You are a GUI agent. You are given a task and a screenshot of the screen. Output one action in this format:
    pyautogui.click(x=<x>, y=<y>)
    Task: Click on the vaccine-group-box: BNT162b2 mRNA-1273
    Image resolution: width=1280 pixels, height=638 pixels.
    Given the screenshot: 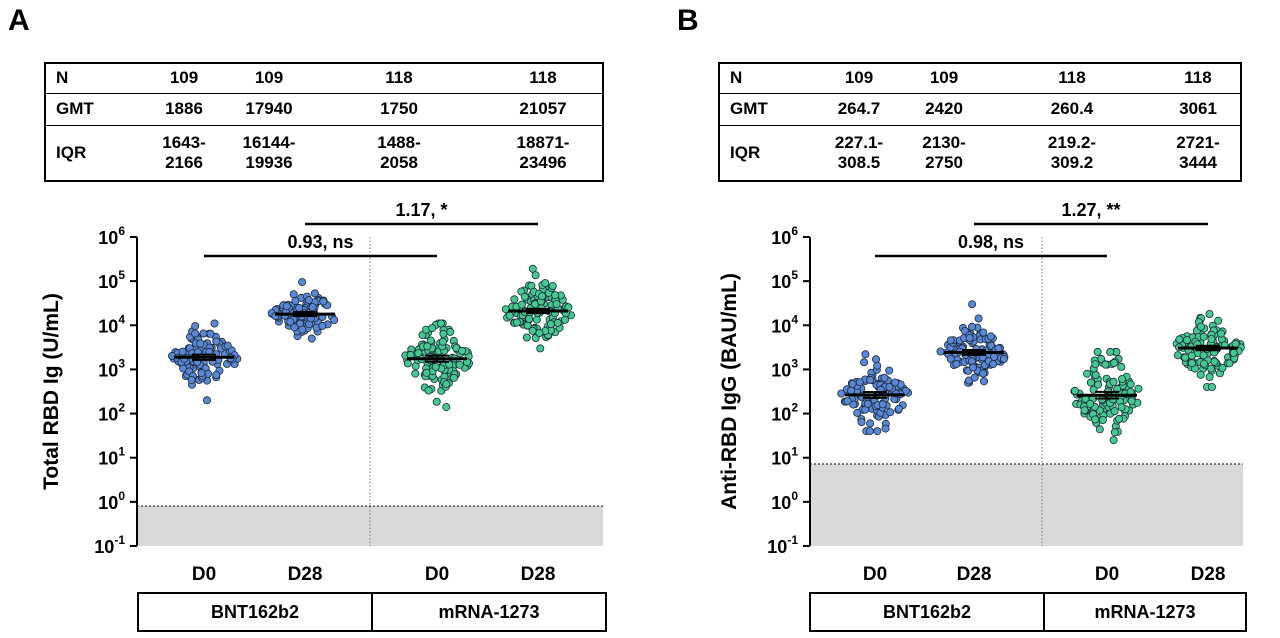 What is the action you would take?
    pyautogui.click(x=372, y=612)
    